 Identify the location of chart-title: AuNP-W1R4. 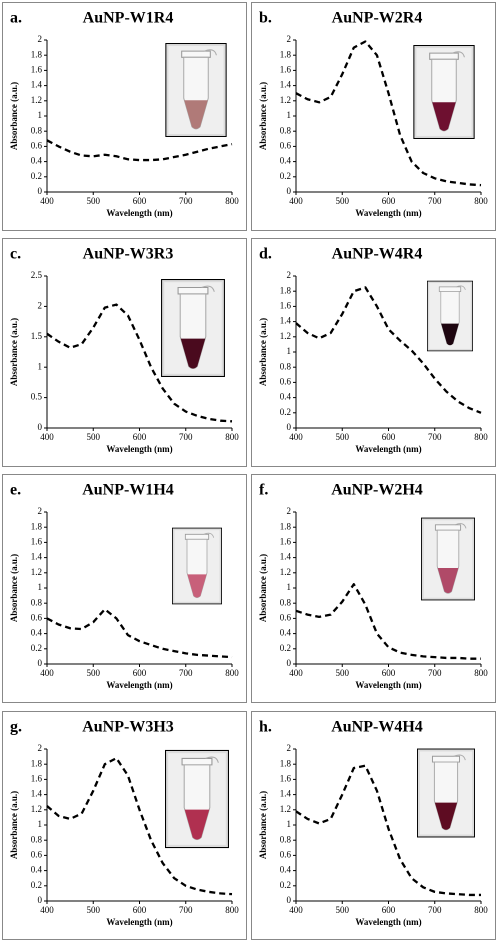
(128, 18).